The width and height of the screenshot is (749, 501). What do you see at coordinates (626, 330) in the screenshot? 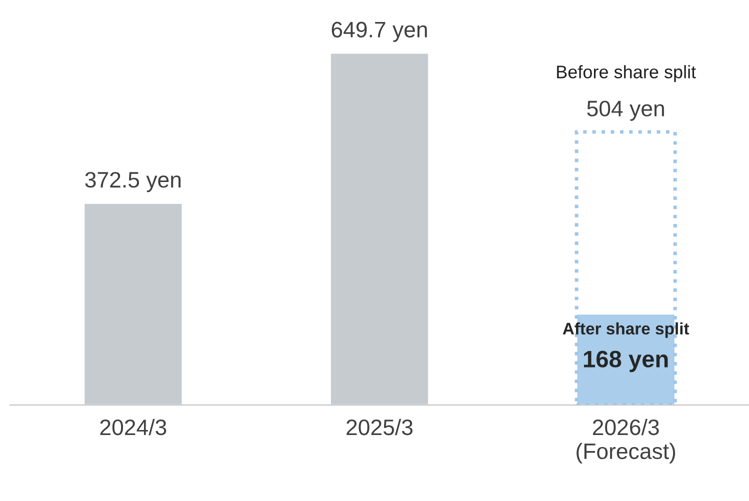
I see `series-label: After share split` at bounding box center [626, 330].